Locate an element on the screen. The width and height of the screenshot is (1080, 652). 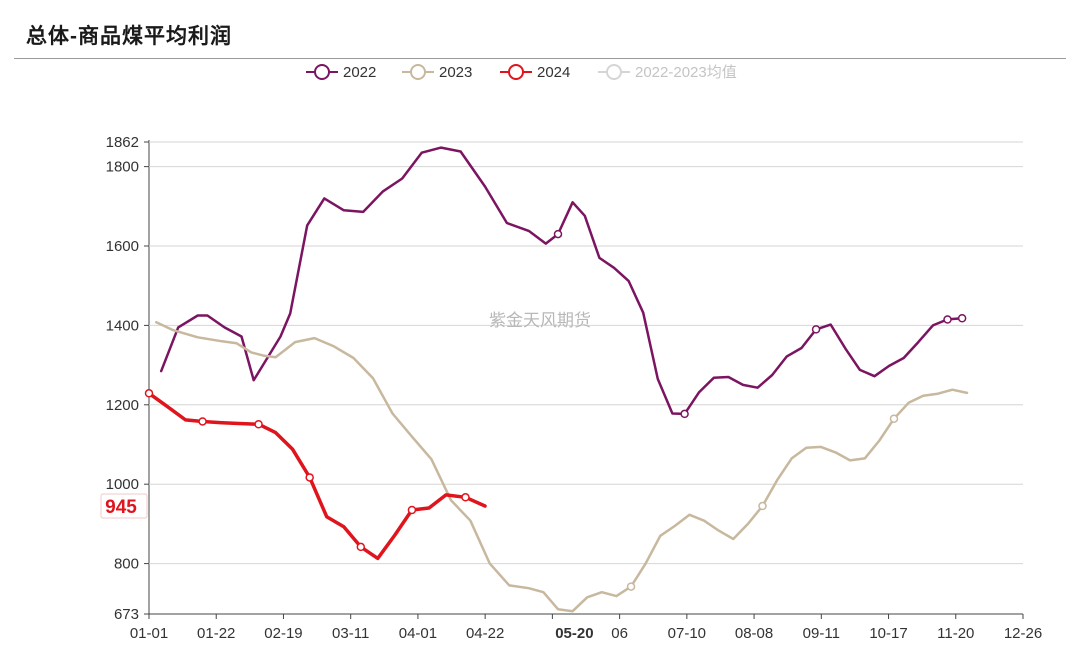
x-tick-label: 04-22 is located at coordinates (485, 633).